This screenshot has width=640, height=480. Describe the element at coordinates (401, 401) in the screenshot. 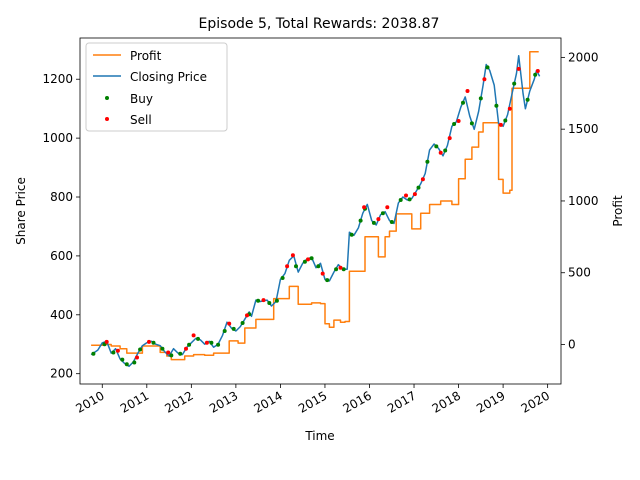

I see `x-tick-label: 2017` at that location.